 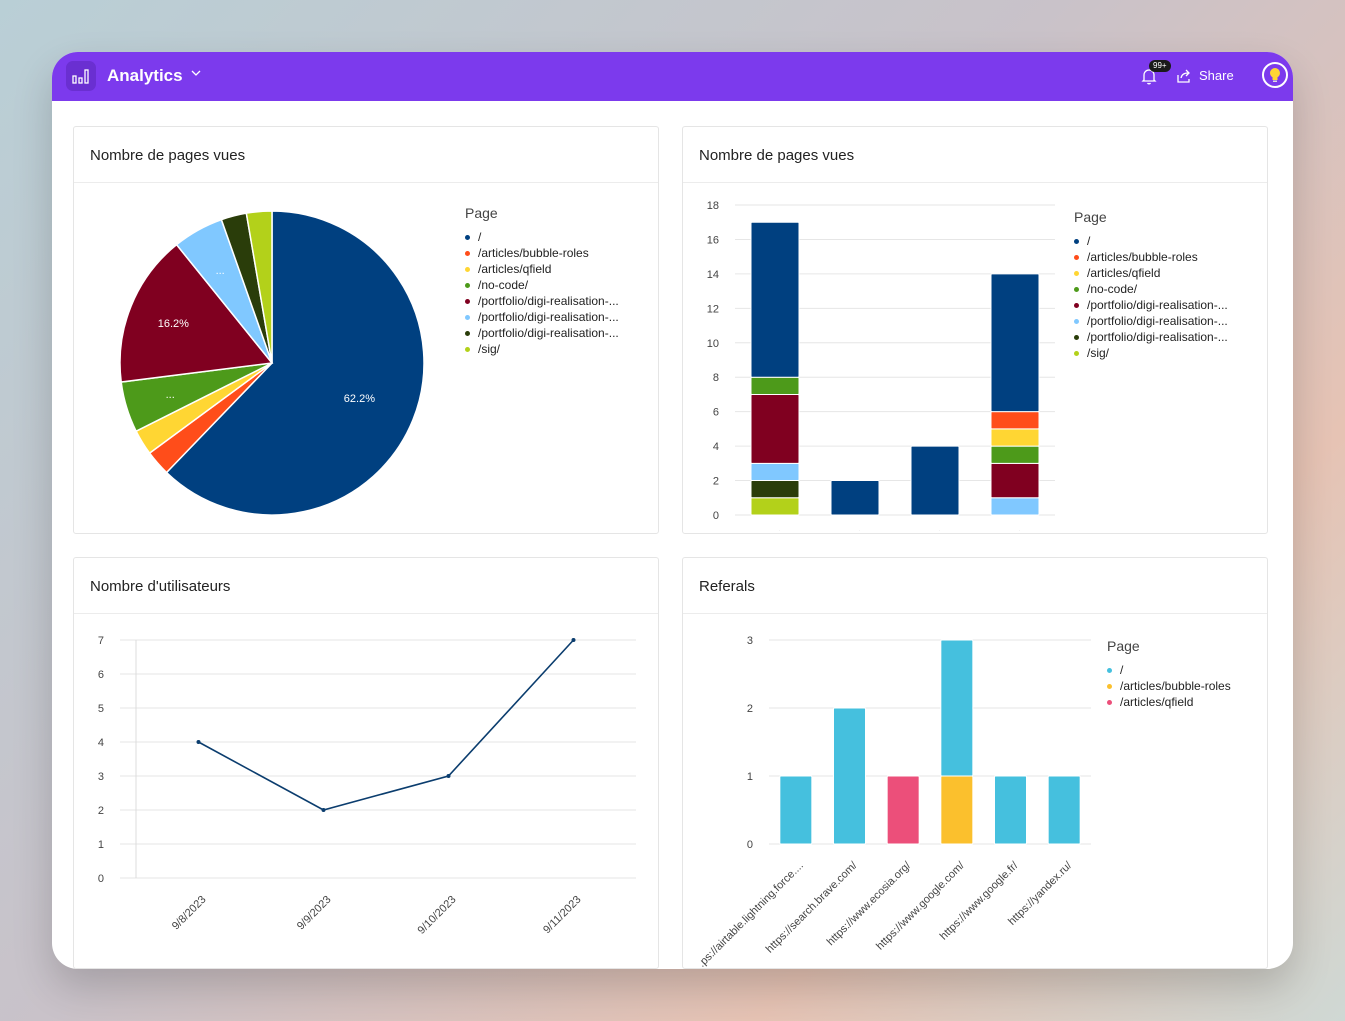 I want to click on bar-legend-item: /articles/qfield, so click(x=1151, y=273).